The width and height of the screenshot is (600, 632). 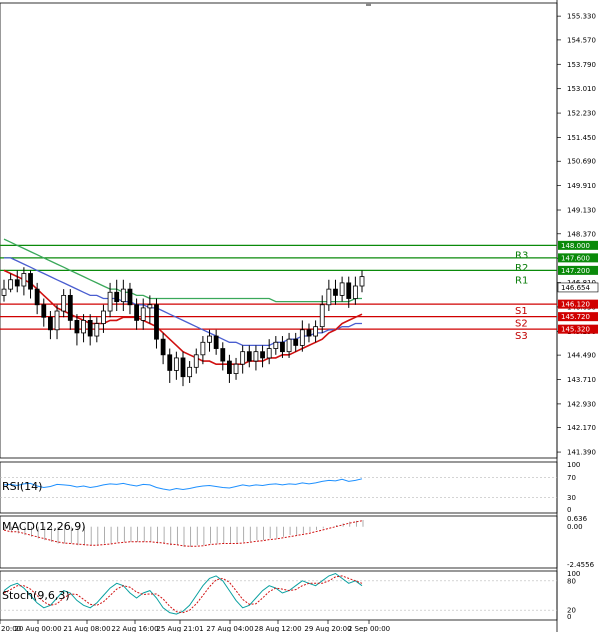 What do you see at coordinates (571, 581) in the screenshot?
I see `stoch-tick-label: 80` at bounding box center [571, 581].